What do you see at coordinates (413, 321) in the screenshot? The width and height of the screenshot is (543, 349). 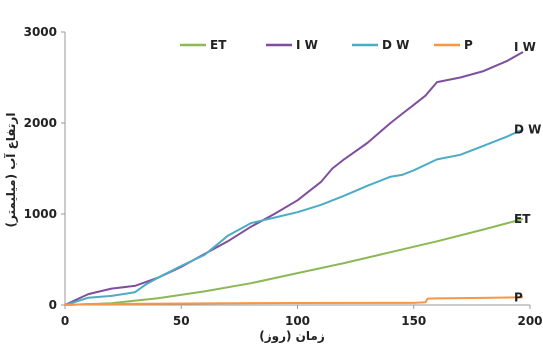 I see `x-tick-label: 150` at bounding box center [413, 321].